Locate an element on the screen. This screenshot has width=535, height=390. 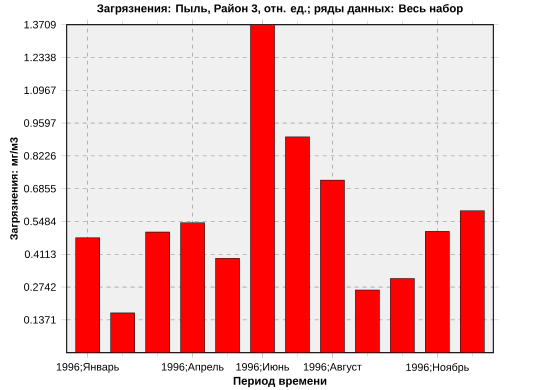
y-tick-label: 0.5484 is located at coordinates (40, 222).